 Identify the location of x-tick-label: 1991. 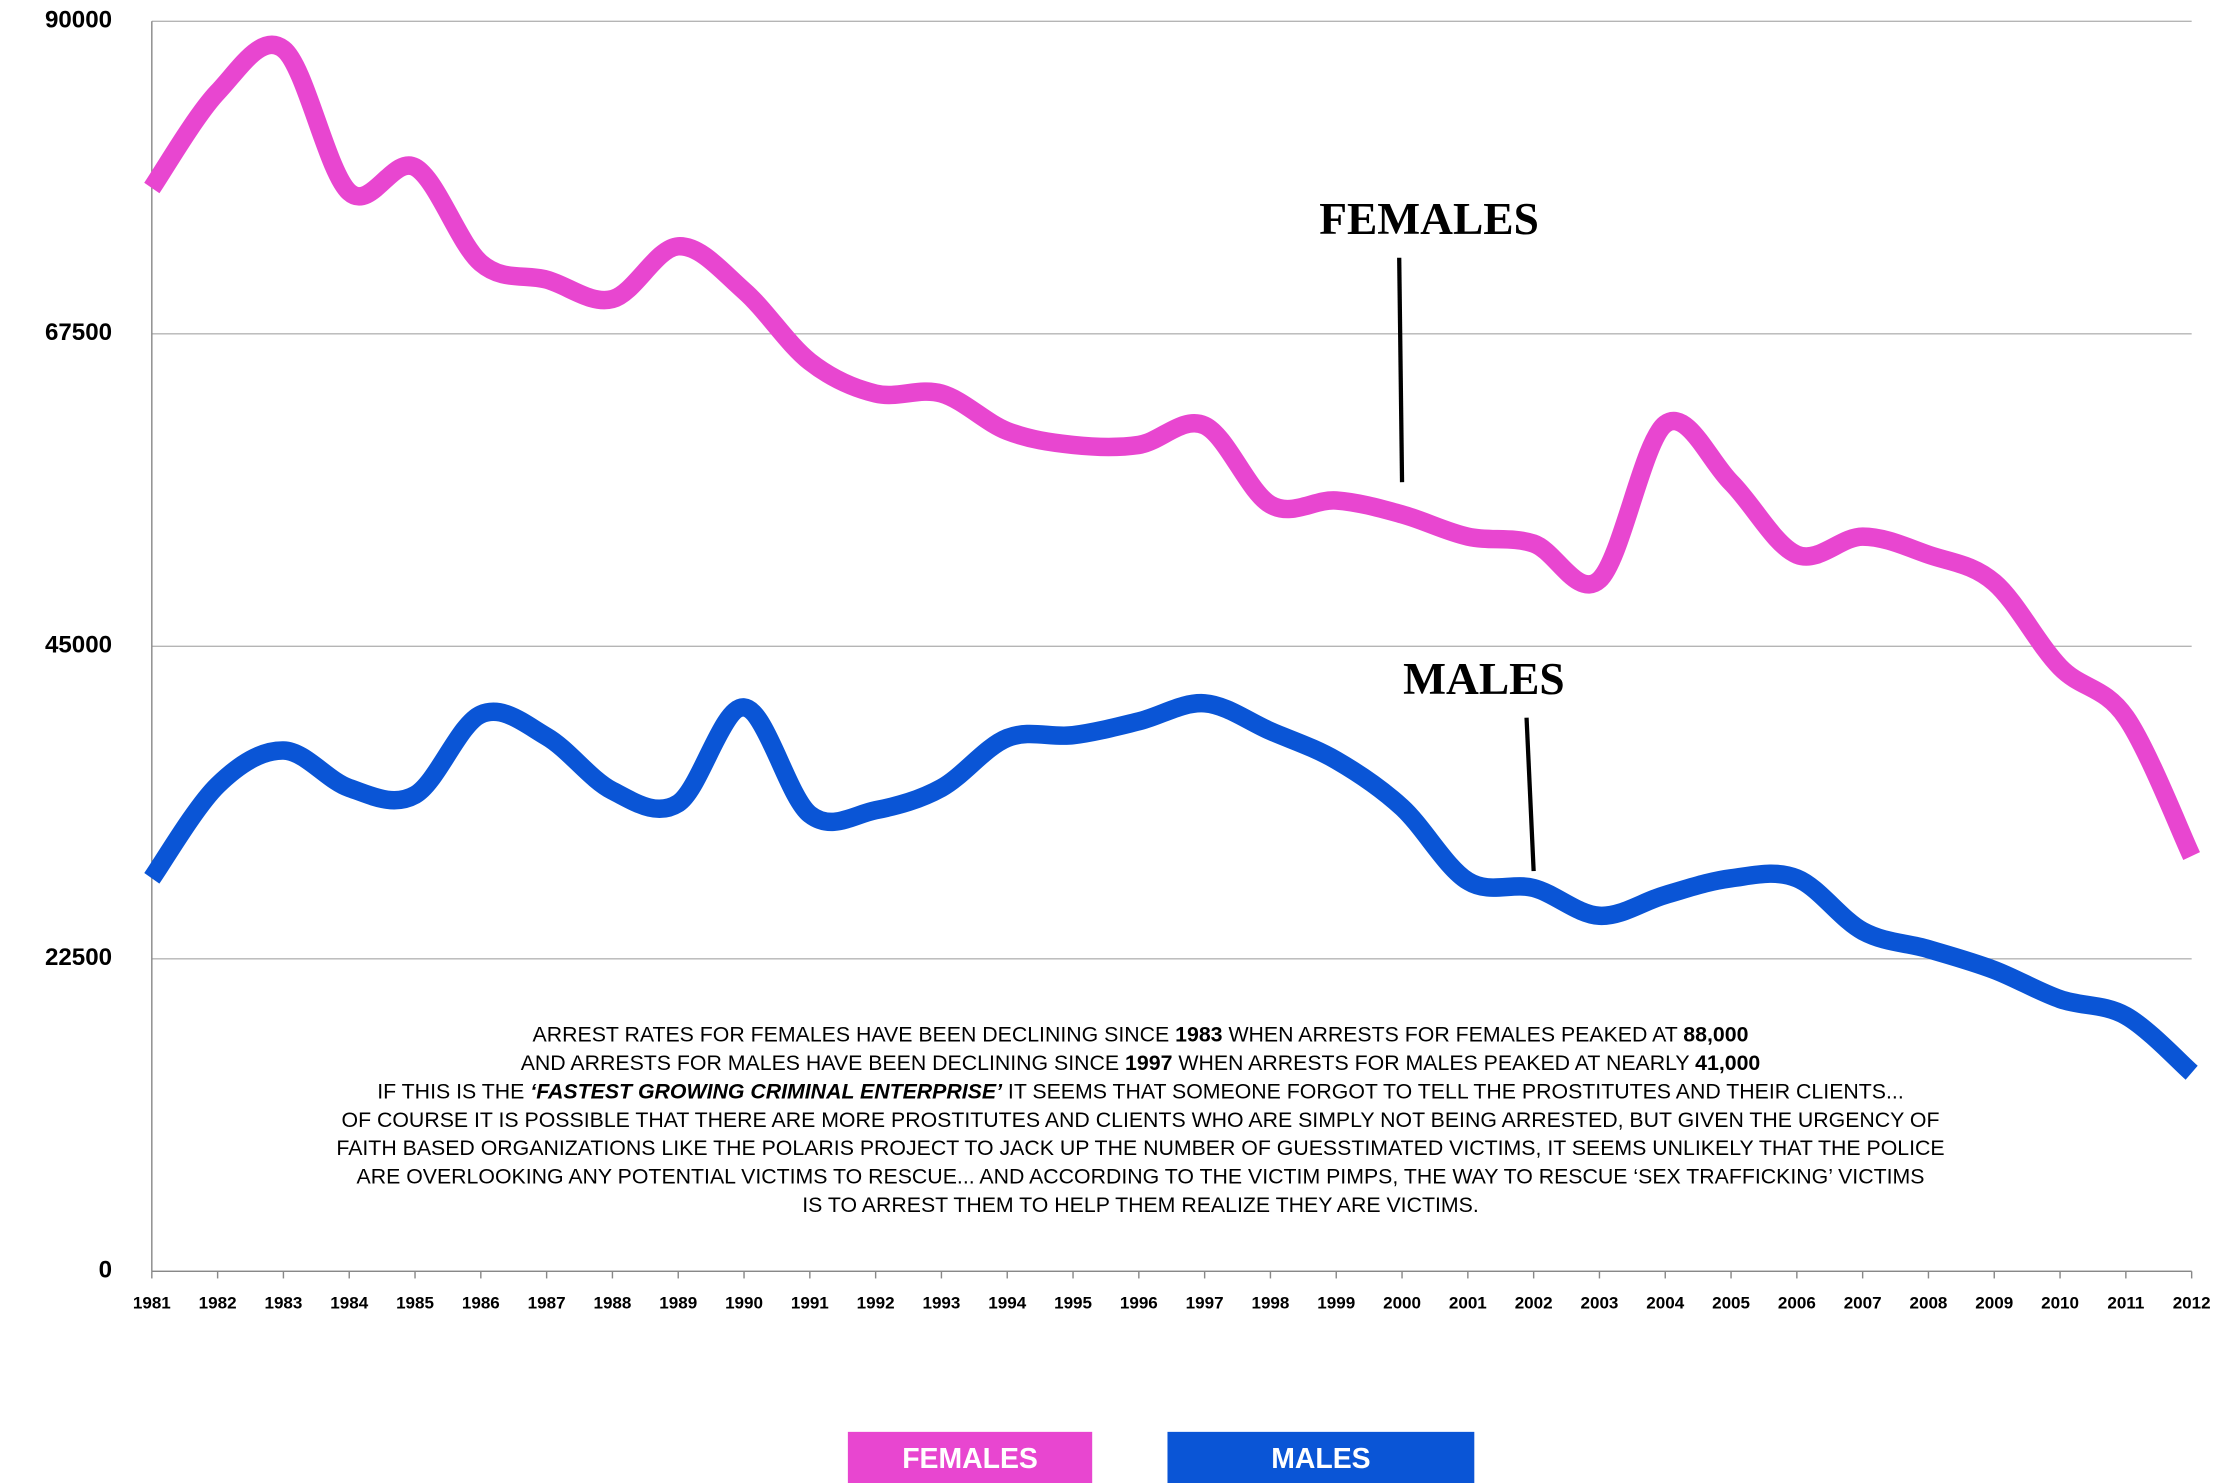
(810, 1303).